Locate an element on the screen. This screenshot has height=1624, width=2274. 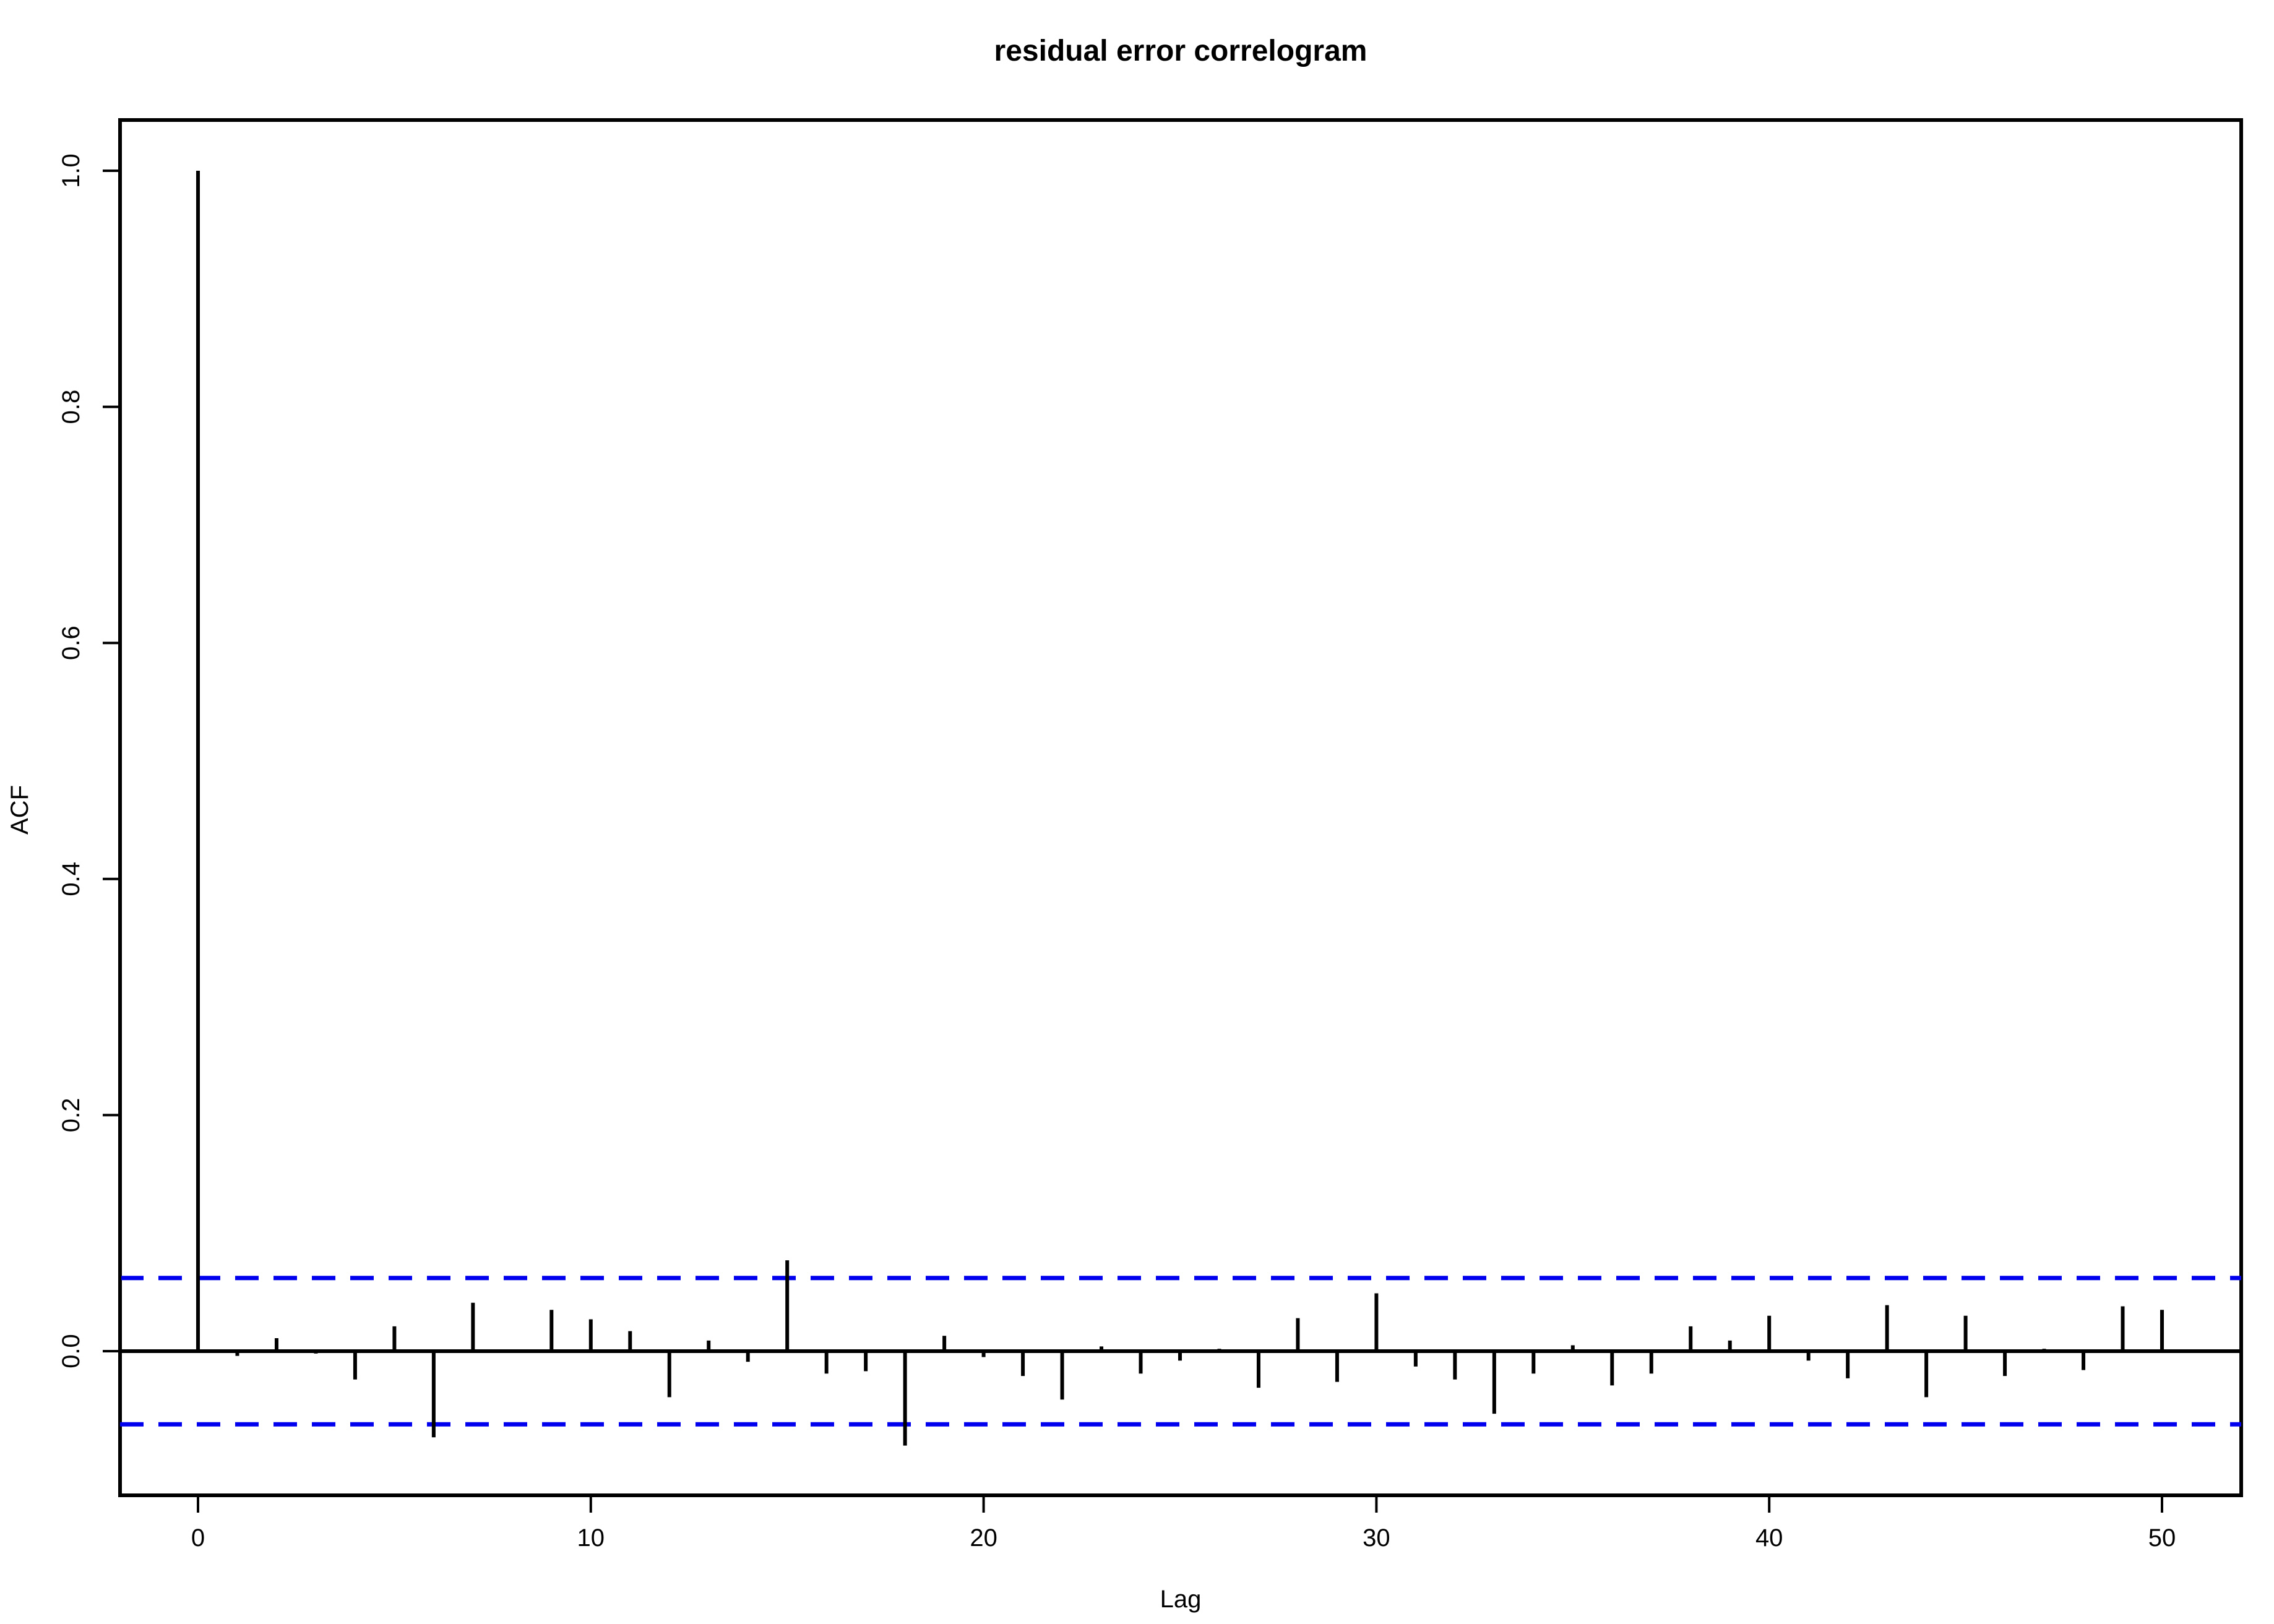
chart-title: residual error correlogram is located at coordinates (1180, 51).